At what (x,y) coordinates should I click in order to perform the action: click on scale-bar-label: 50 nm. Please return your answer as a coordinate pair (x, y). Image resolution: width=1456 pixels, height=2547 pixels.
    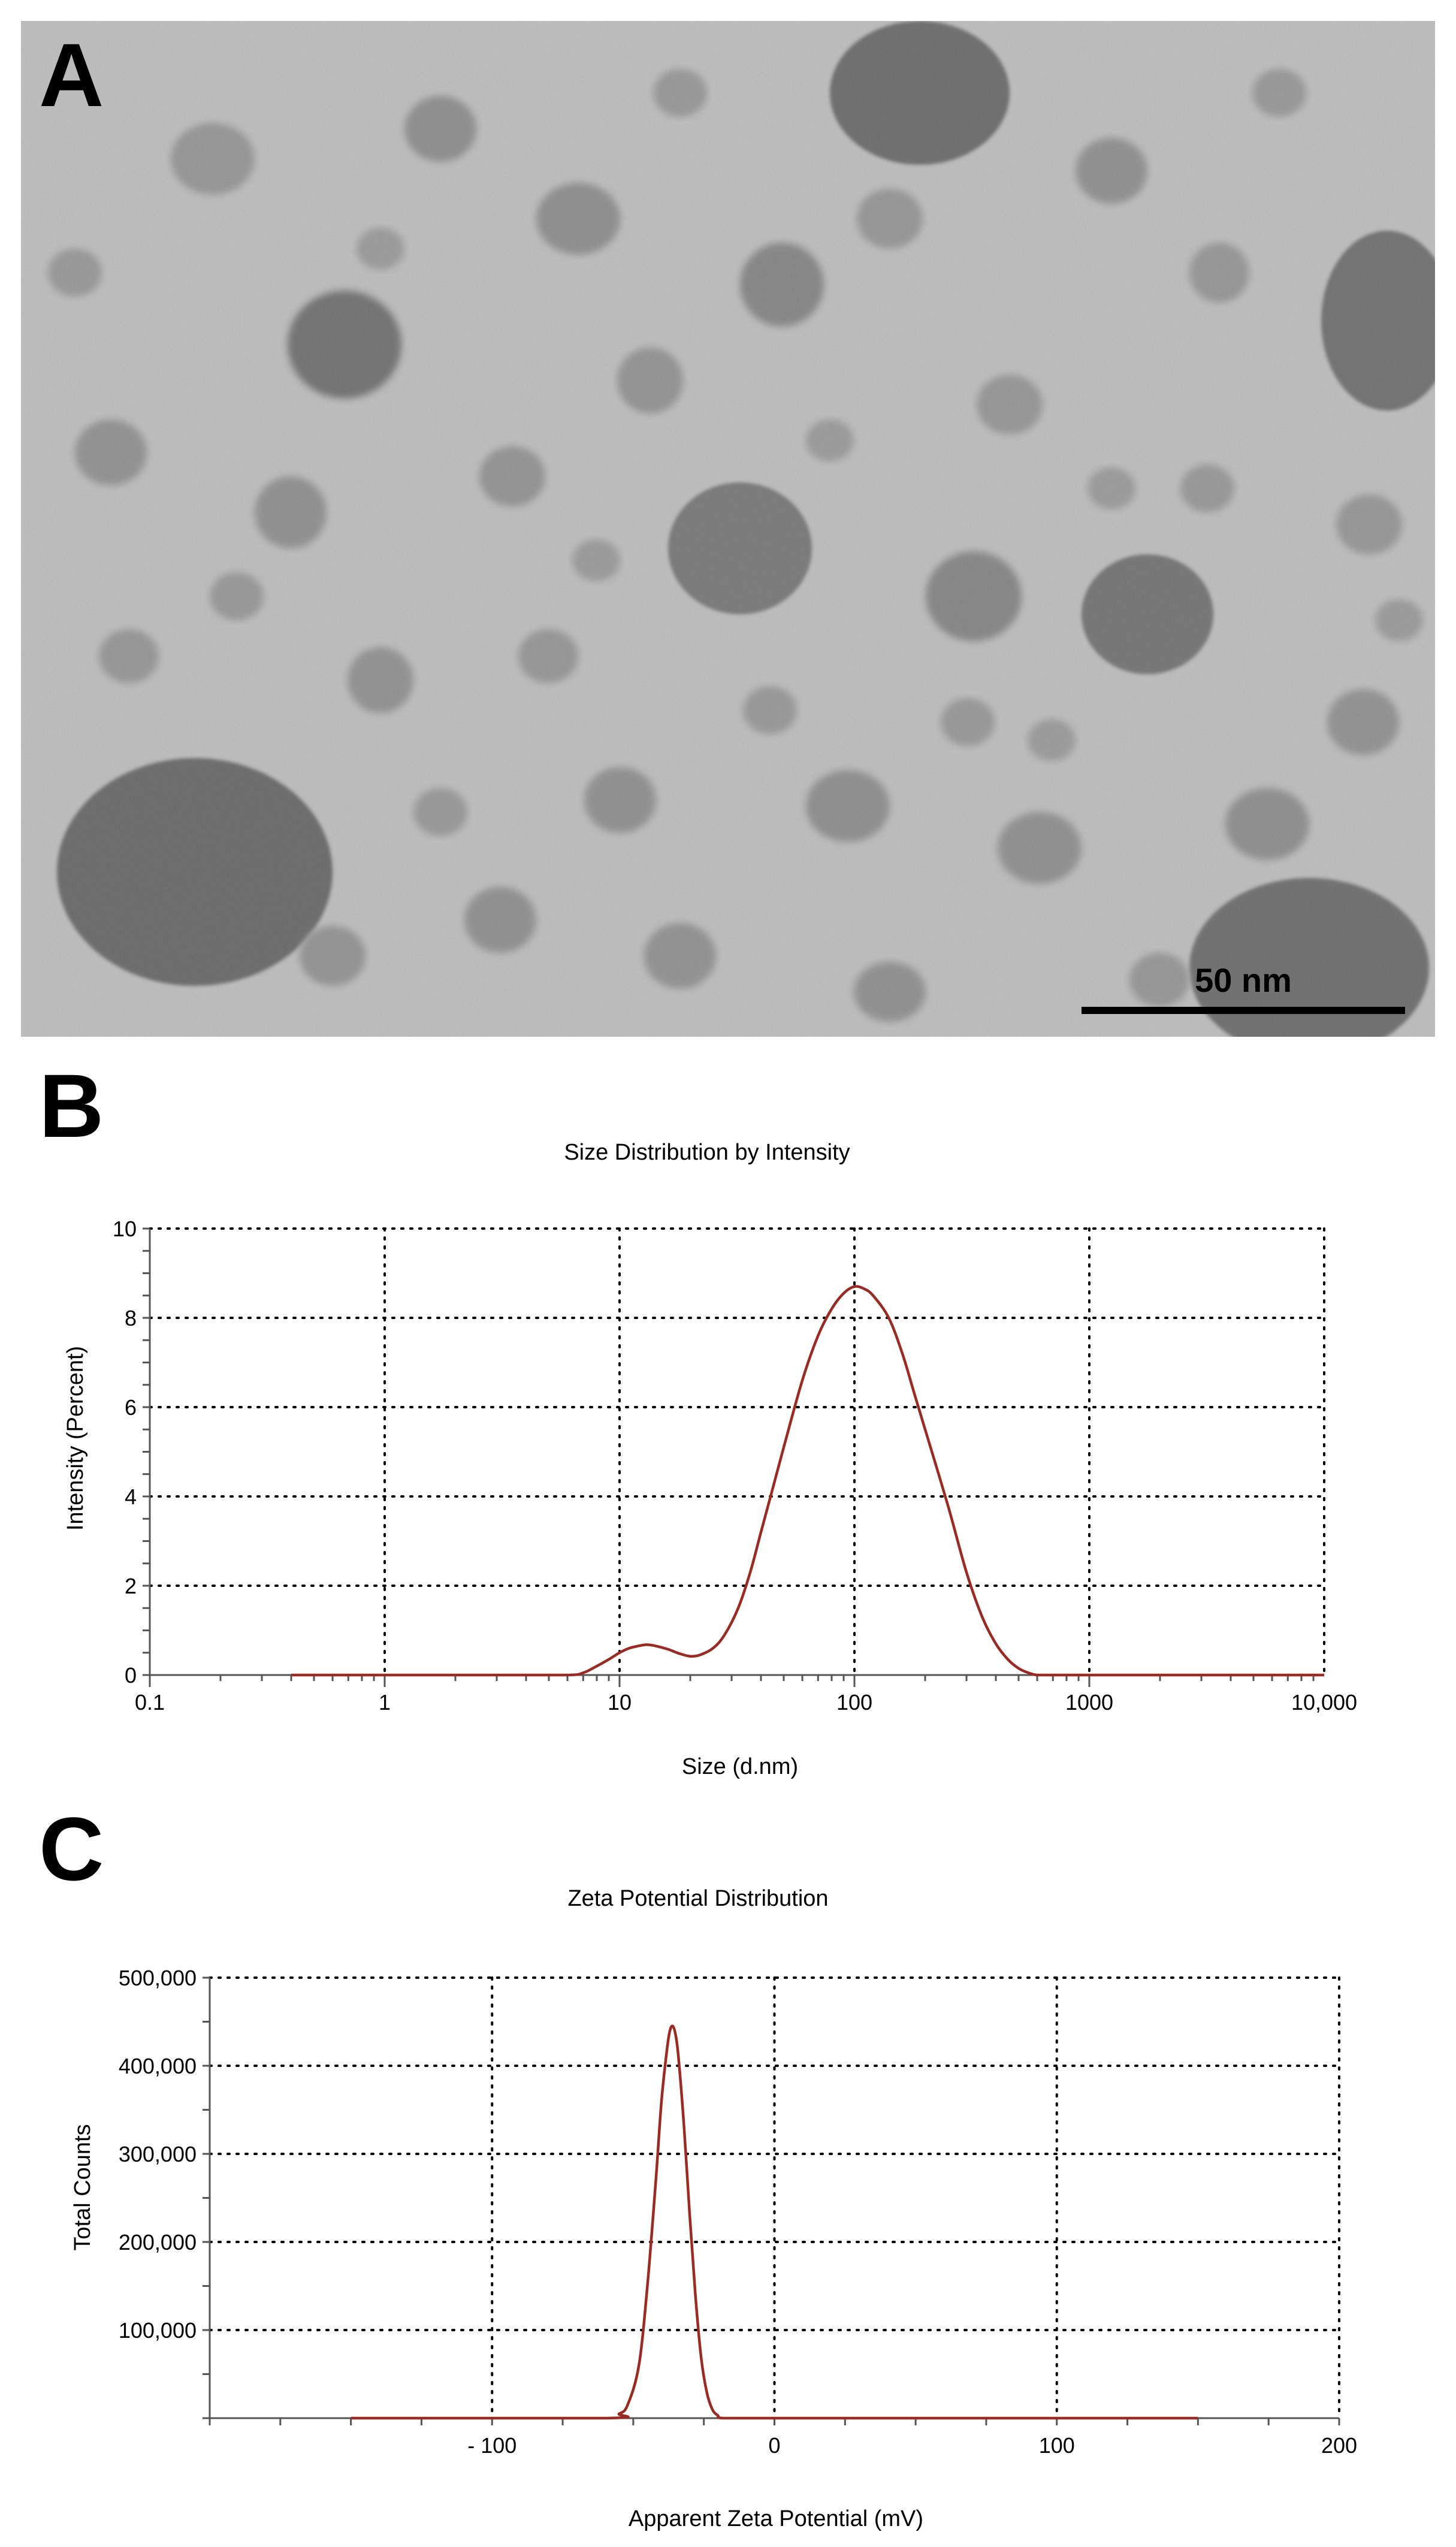
    Looking at the image, I should click on (1243, 980).